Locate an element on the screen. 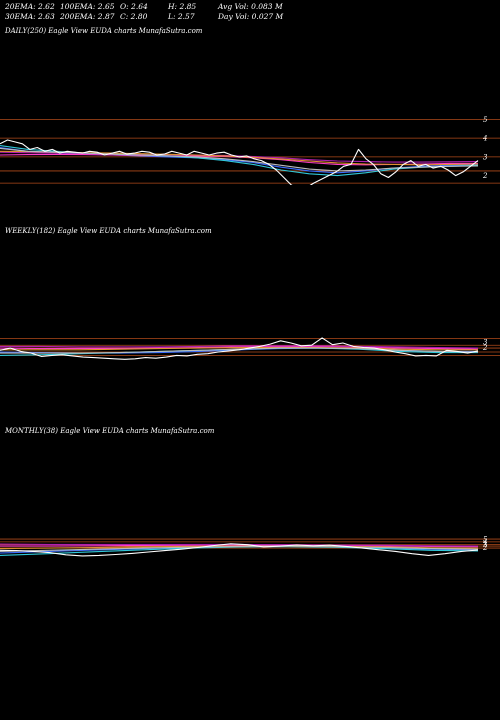 This screenshot has height=720, width=500. avg-volume-value: Avg Vol: 0.083 M is located at coordinates (250, 6).